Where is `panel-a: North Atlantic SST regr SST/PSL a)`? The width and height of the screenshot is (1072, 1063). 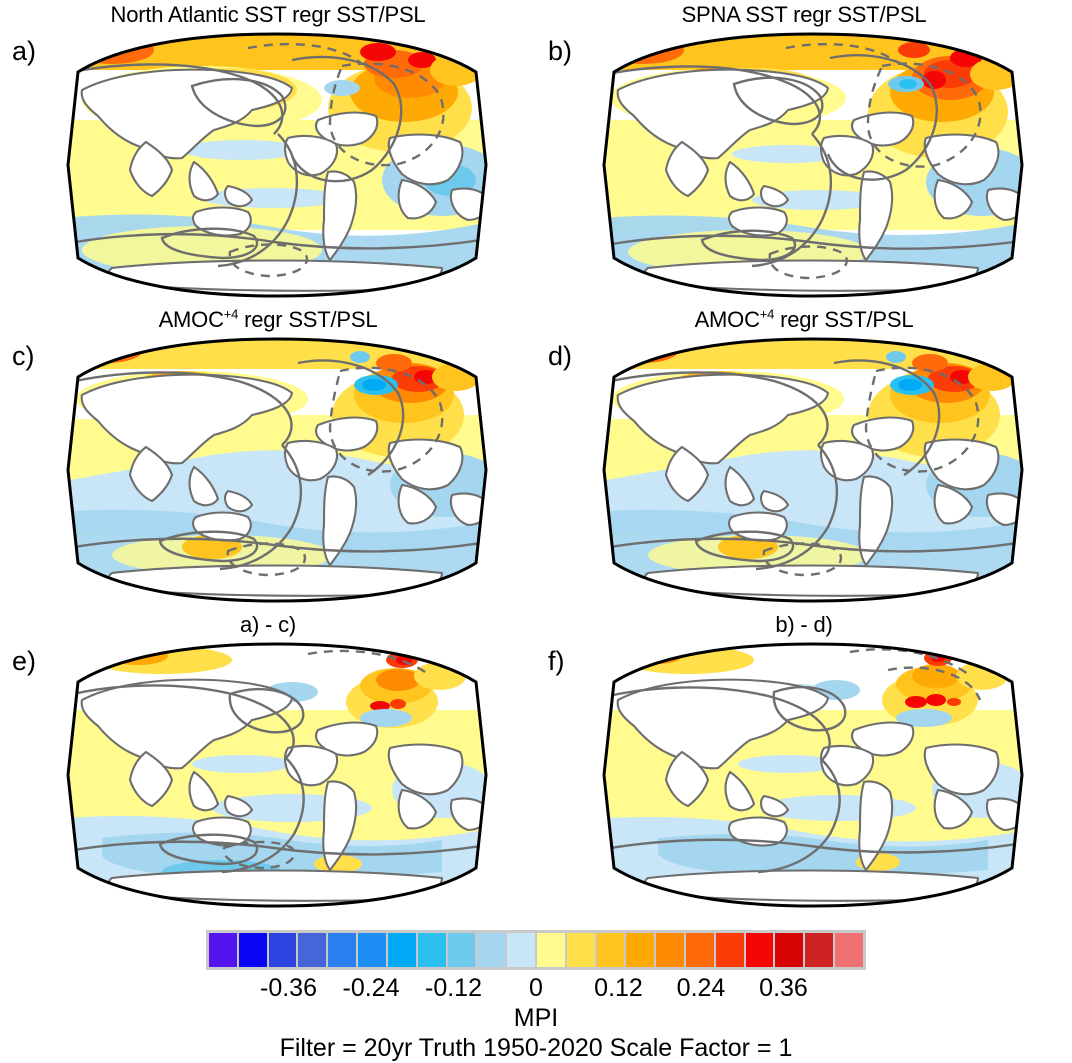 panel-a: North Atlantic SST regr SST/PSL a) is located at coordinates (268, 152).